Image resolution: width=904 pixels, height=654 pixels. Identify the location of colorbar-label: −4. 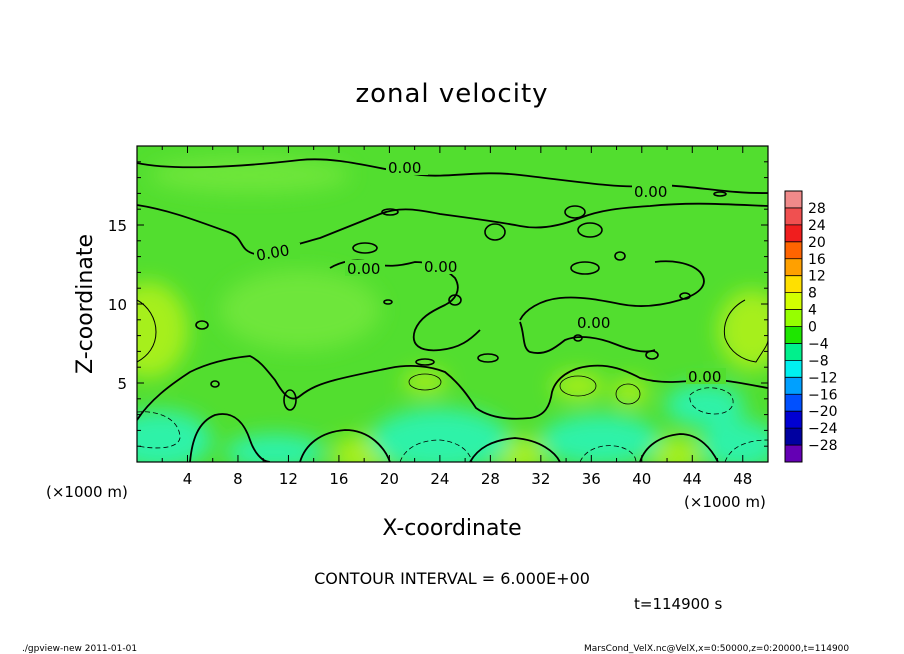
(818, 344).